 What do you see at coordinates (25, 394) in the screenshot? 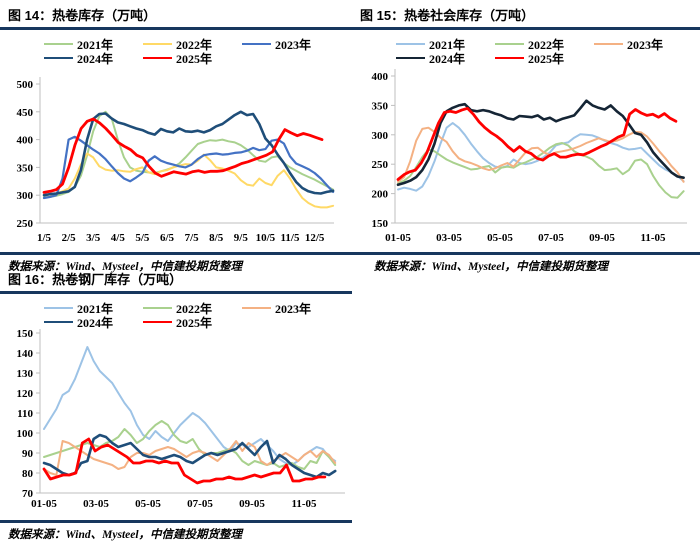
I see `fig16-y-tick-label: 120` at bounding box center [25, 394].